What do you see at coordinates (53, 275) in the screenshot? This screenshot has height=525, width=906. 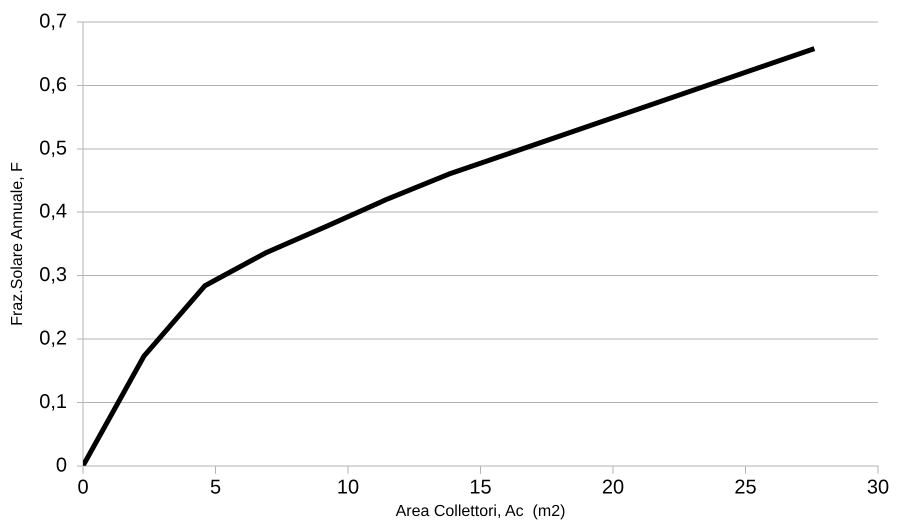 I see `y-tick-label: 0,3` at bounding box center [53, 275].